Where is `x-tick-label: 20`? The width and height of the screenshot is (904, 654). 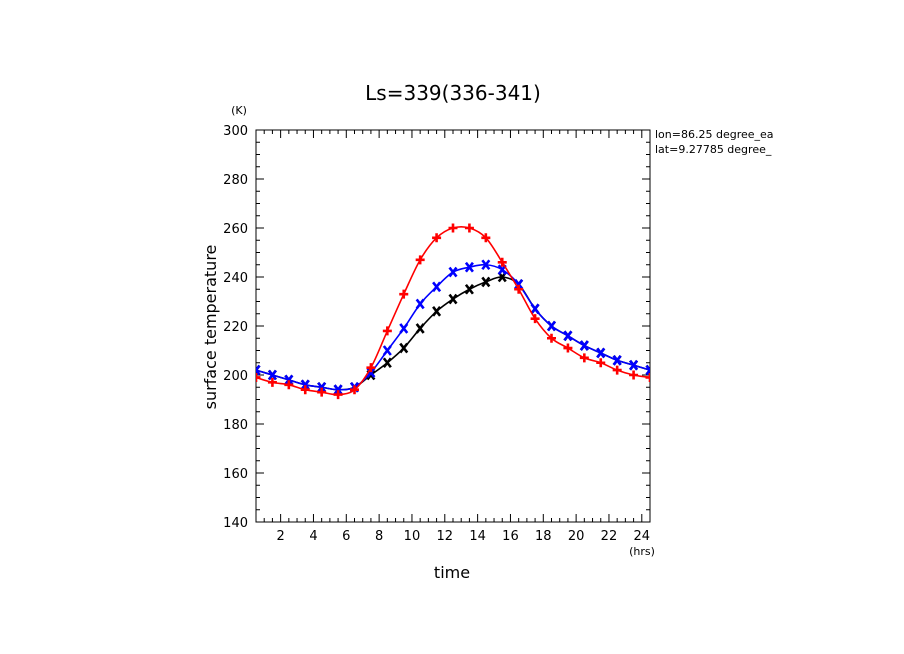
x-tick-label: 20 is located at coordinates (576, 536).